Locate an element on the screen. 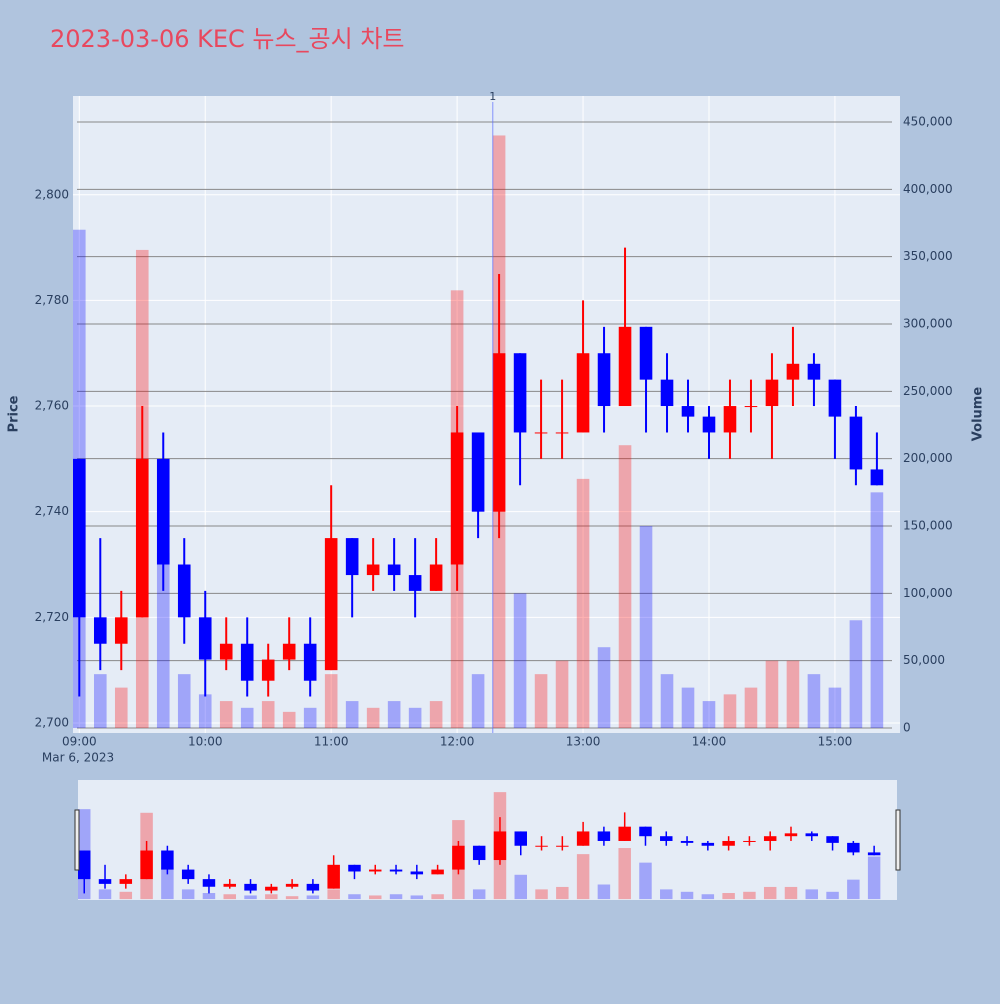 The width and height of the screenshot is (1000, 1004). x-tick-label: 12:00 is located at coordinates (457, 742).